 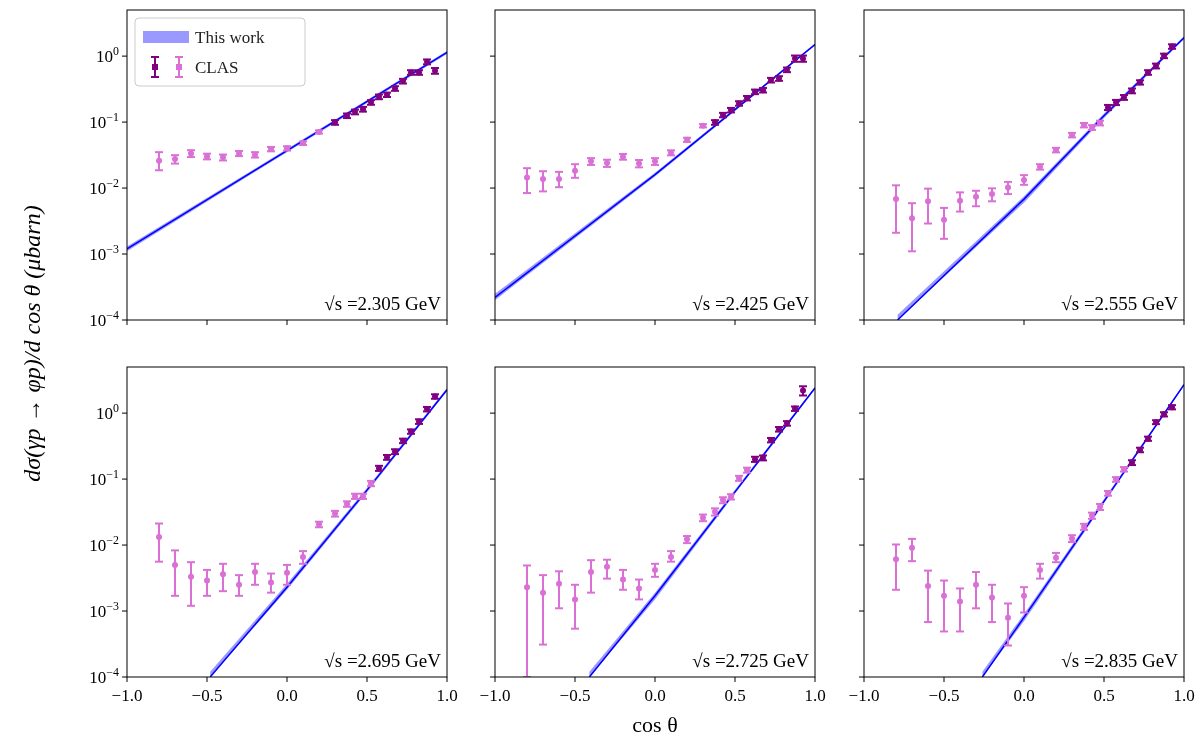 I want to click on annotation: √s =2.695 GeV, so click(x=383, y=660).